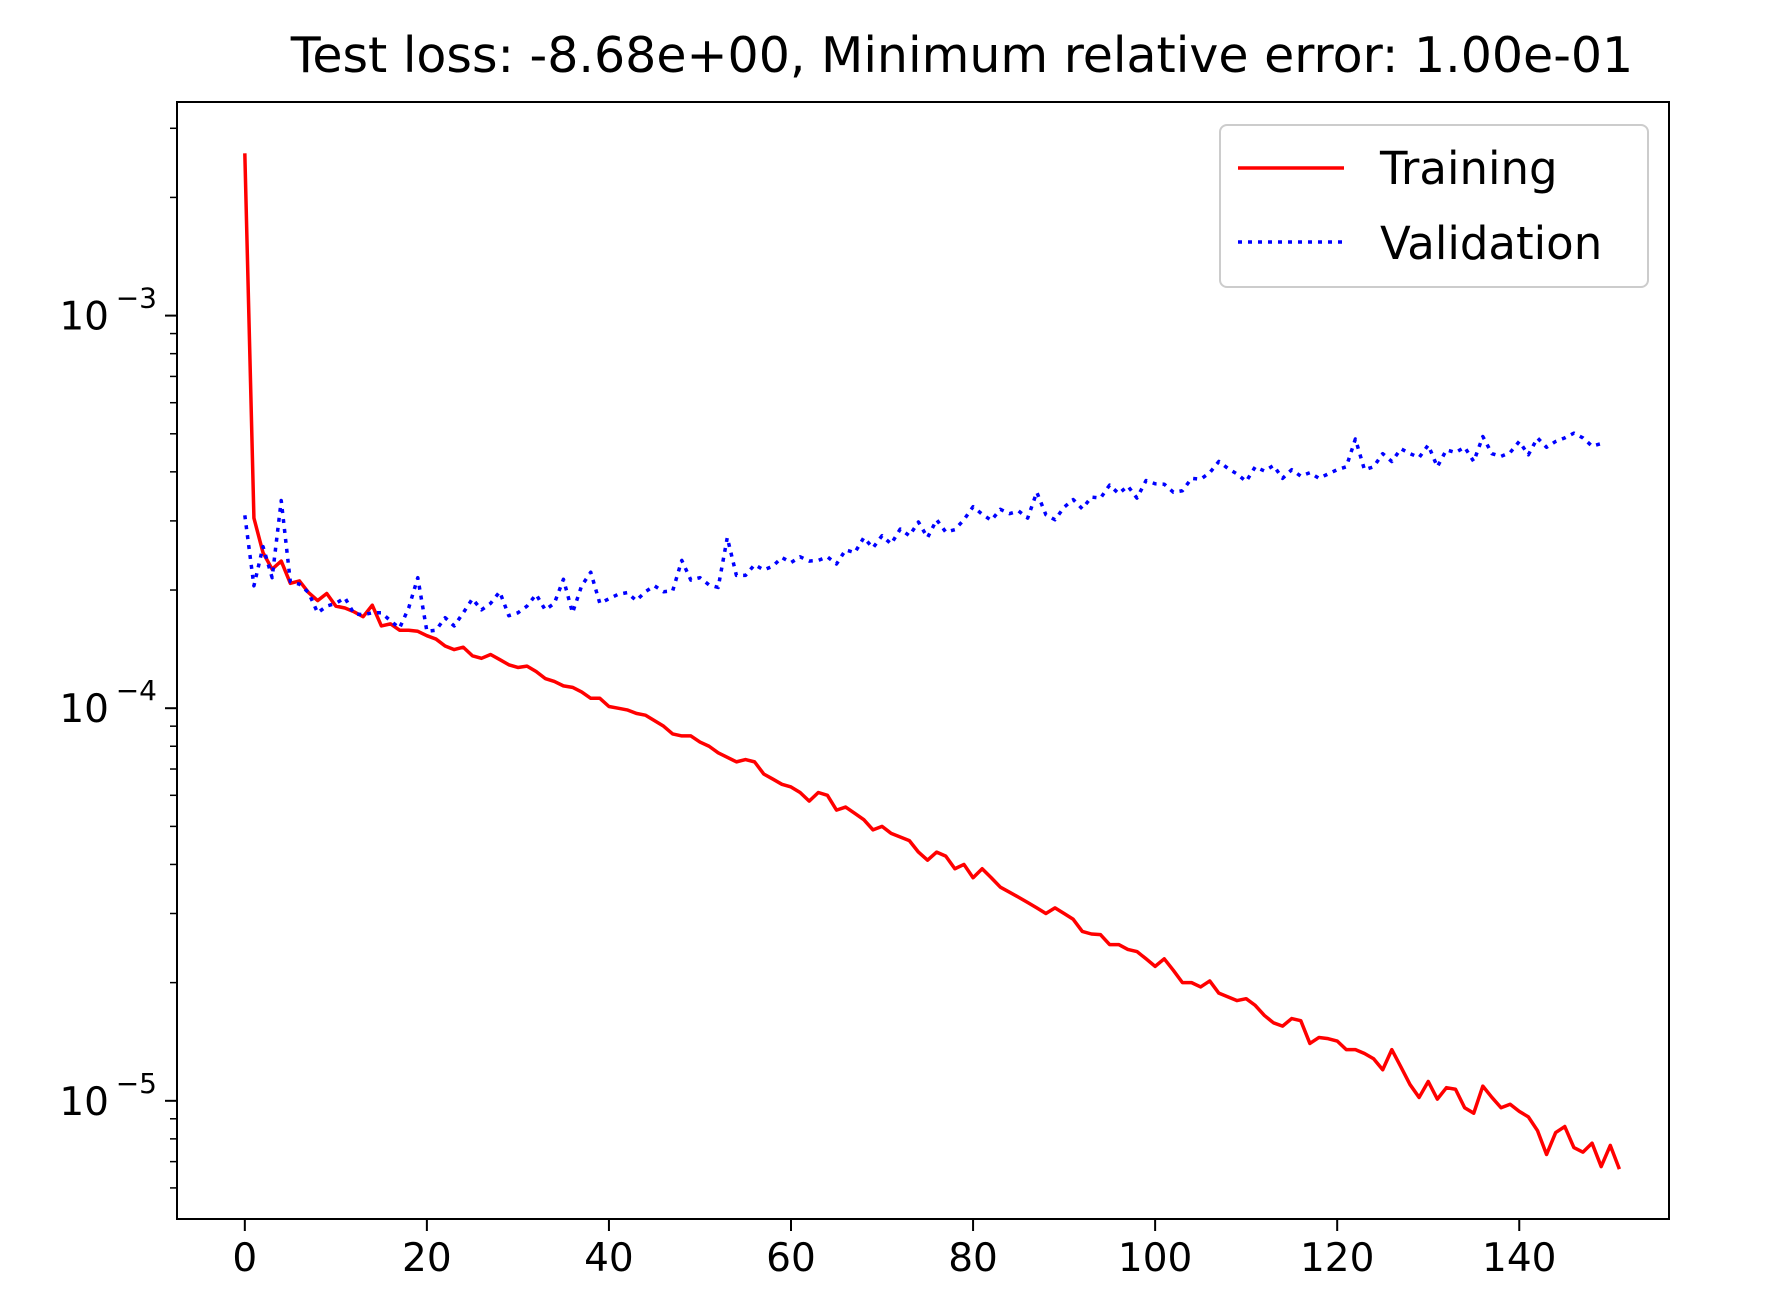 The width and height of the screenshot is (1769, 1316). Describe the element at coordinates (1155, 1258) in the screenshot. I see `x-tick-label: 100` at that location.